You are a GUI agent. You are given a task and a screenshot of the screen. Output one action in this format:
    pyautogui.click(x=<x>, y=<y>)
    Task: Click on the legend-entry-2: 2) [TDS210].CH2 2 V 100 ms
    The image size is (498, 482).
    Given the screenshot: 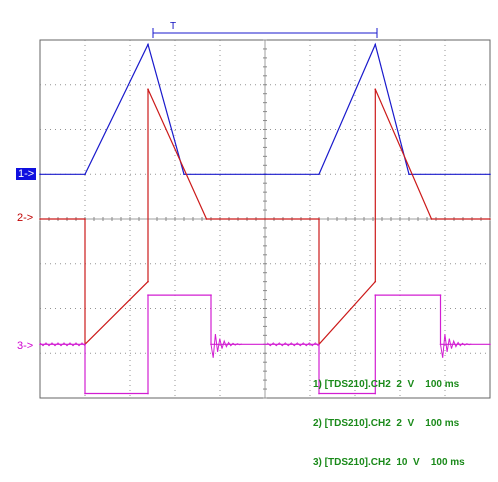 What is the action you would take?
    pyautogui.click(x=386, y=423)
    